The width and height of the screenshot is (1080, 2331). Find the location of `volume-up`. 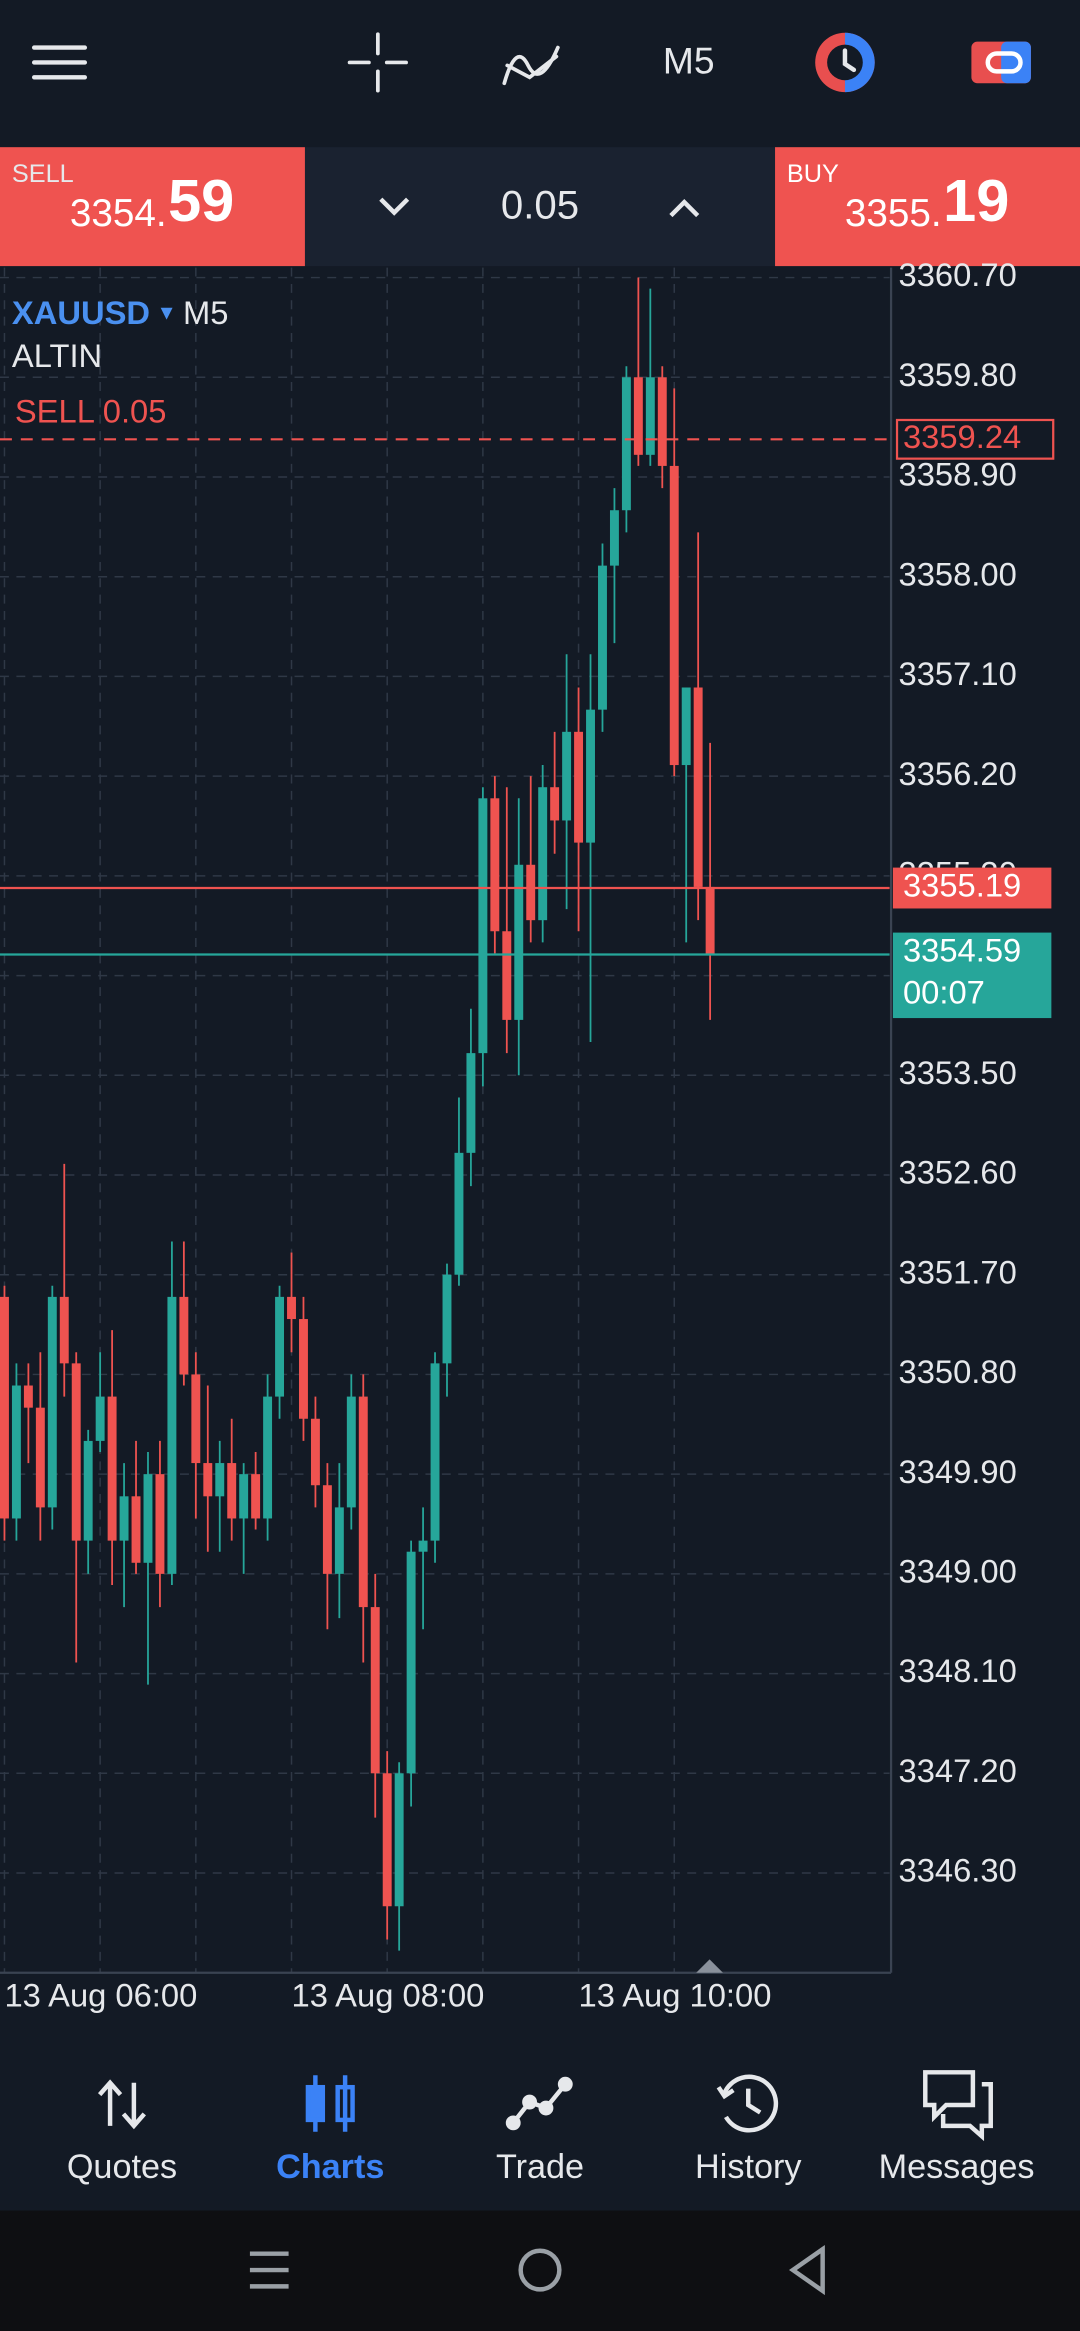

volume-up is located at coordinates (684, 208).